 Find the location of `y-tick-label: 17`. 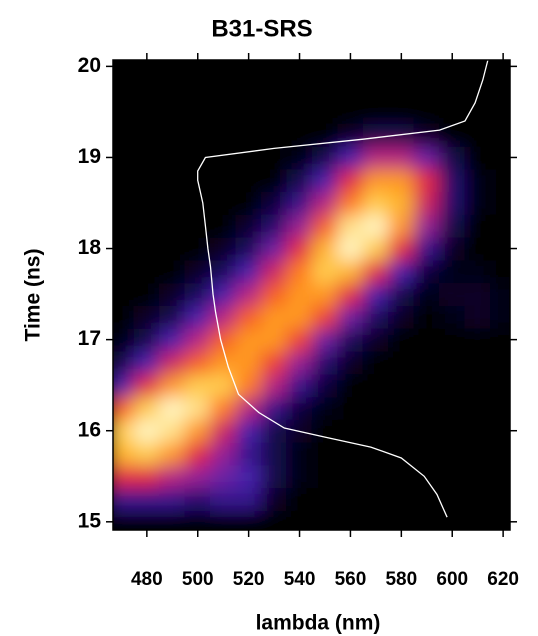

y-tick-label: 17 is located at coordinates (89, 338).